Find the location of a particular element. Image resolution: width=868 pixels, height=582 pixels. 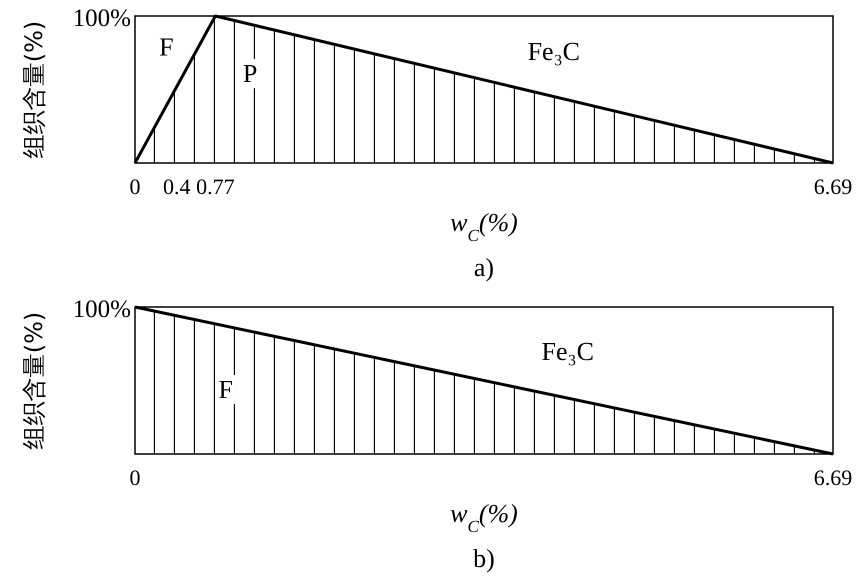

x-tick-label: 0.77 is located at coordinates (215, 186).